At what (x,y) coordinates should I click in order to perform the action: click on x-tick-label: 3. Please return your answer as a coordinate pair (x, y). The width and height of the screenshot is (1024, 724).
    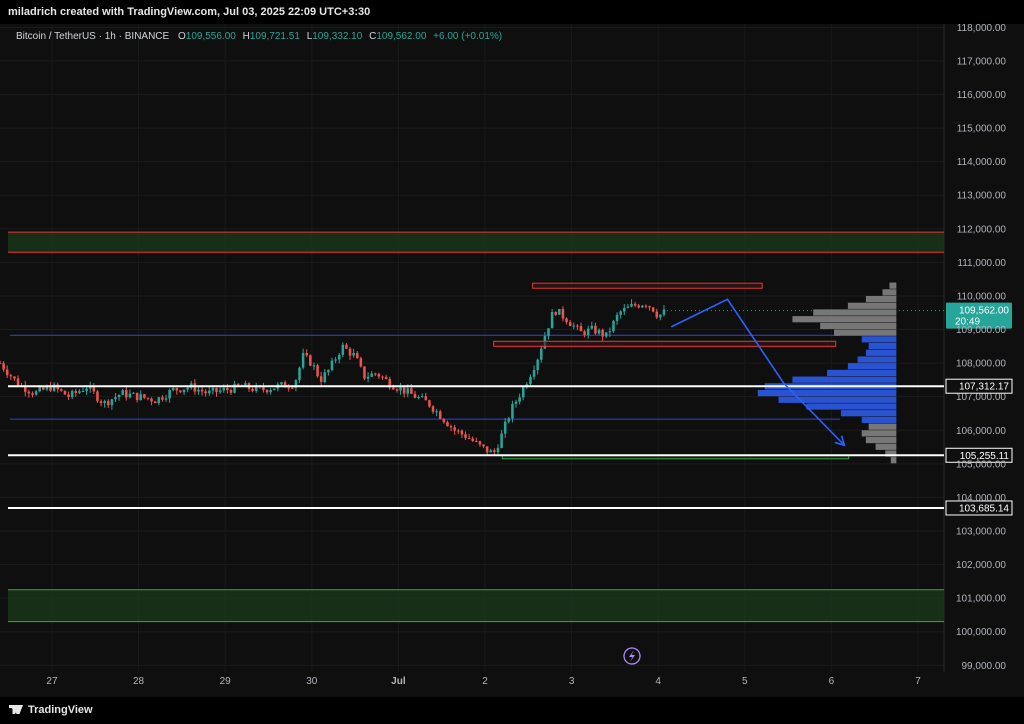
    Looking at the image, I should click on (572, 681).